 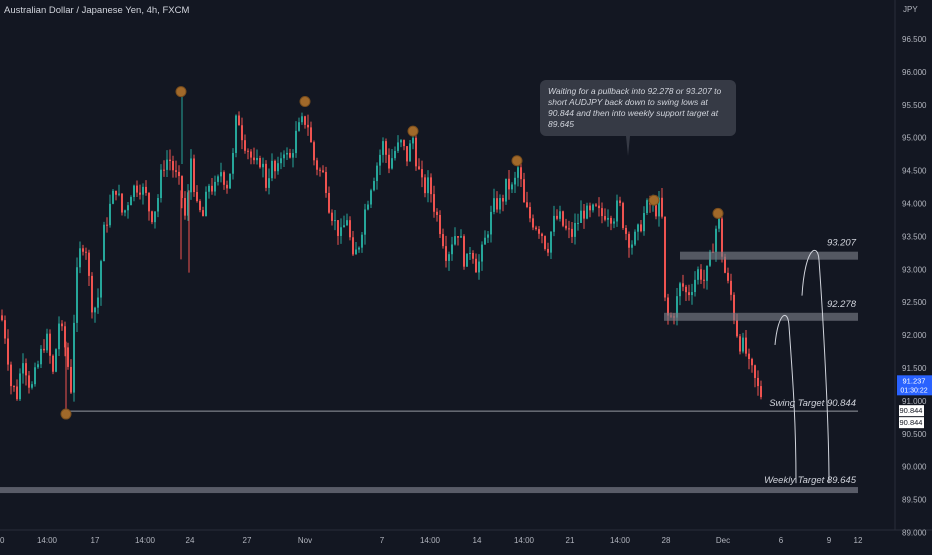 I want to click on x-tick-label: 28, so click(x=666, y=540).